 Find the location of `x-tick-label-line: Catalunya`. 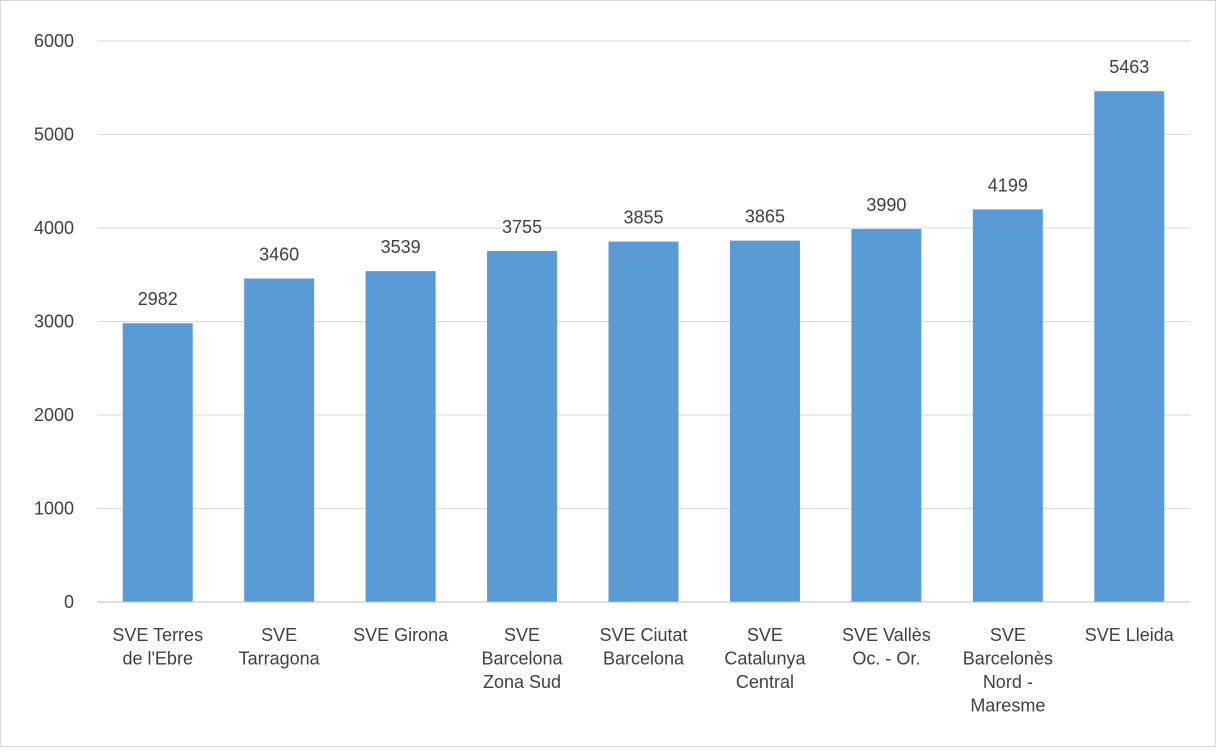

x-tick-label-line: Catalunya is located at coordinates (765, 659).